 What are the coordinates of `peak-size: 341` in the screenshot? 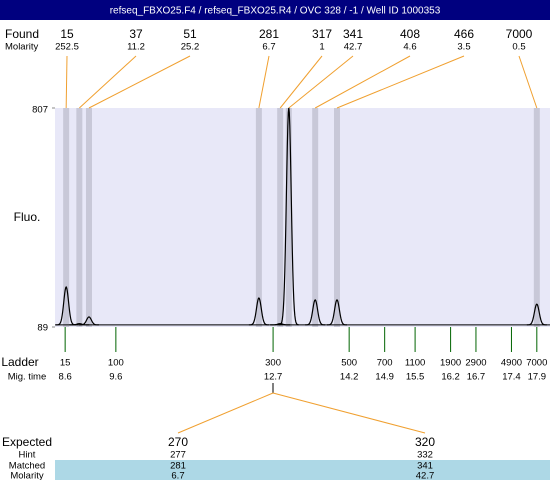 It's located at (353, 34).